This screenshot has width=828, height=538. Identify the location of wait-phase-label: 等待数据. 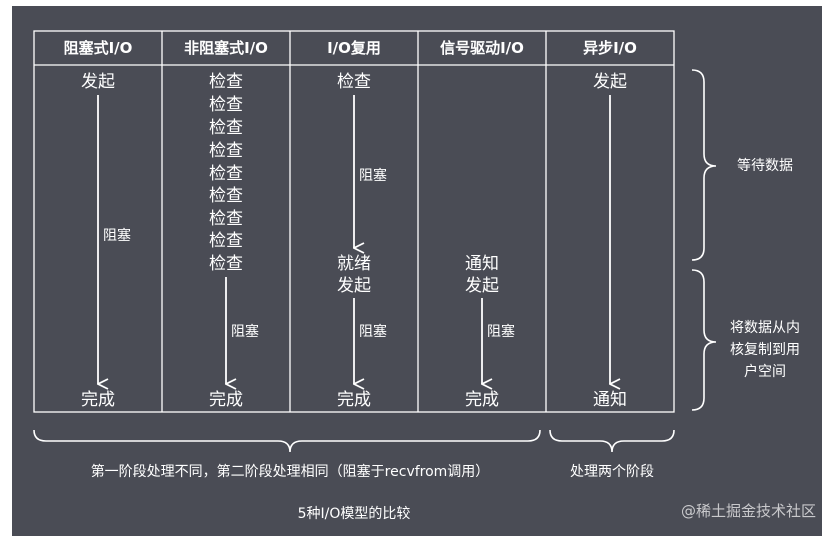
(765, 165).